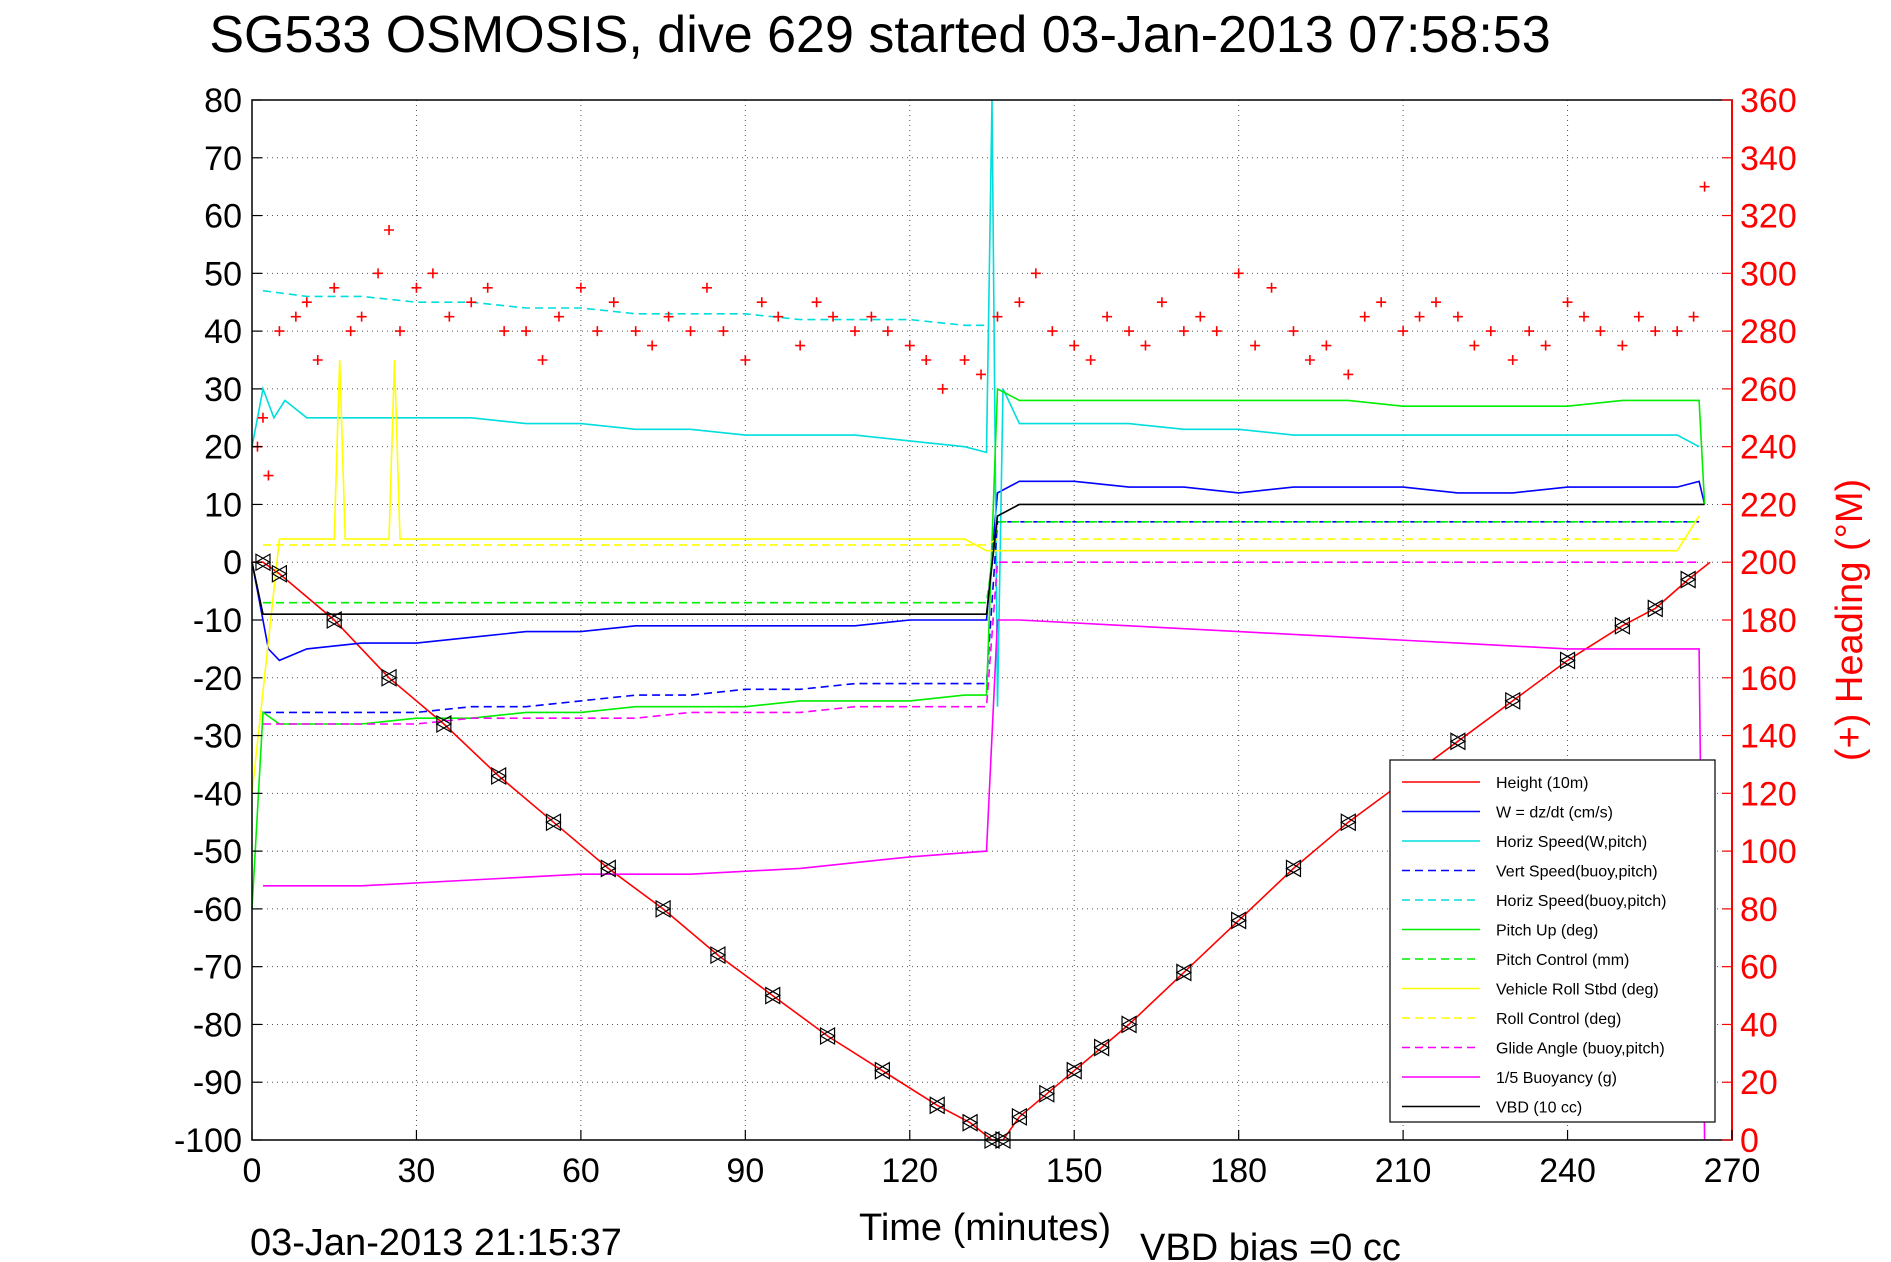 This screenshot has height=1262, width=1891. I want to click on legend-box, so click(1552, 941).